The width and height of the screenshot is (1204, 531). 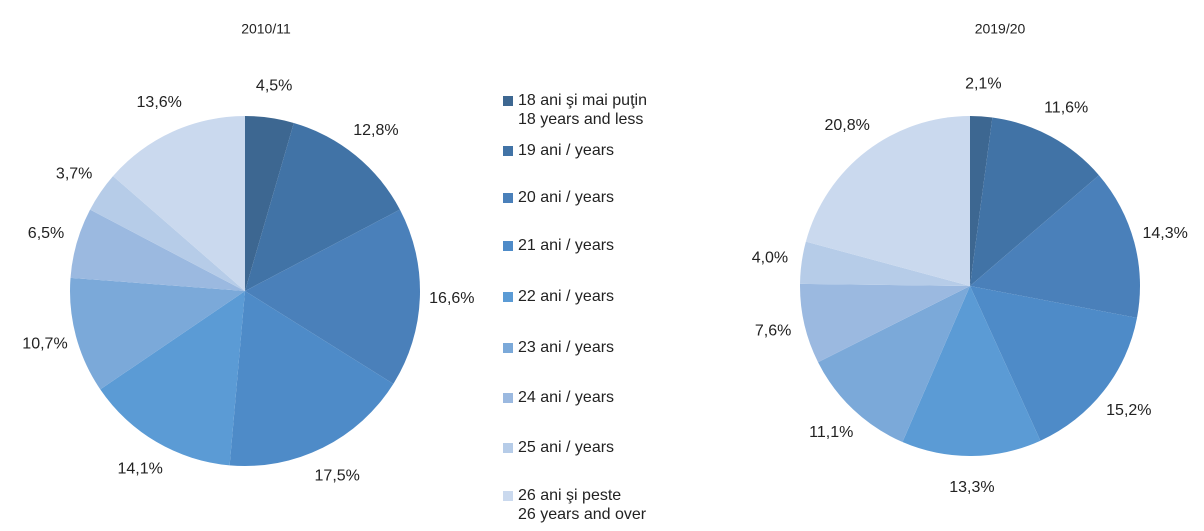 I want to click on data-label: 7,6%, so click(x=773, y=331).